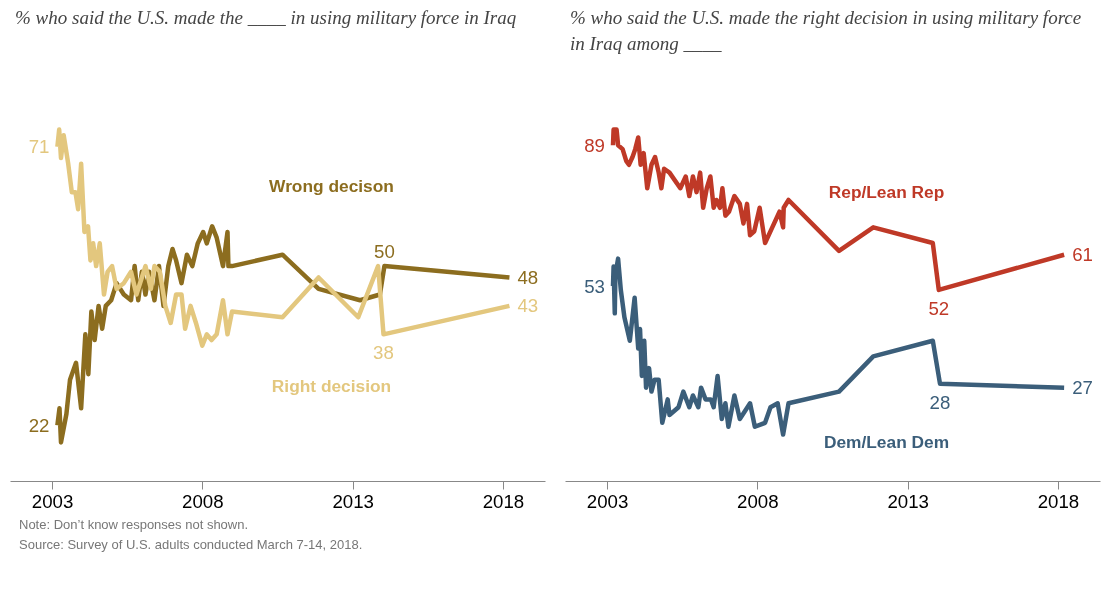  What do you see at coordinates (1082, 388) in the screenshot?
I see `data-label: 27` at bounding box center [1082, 388].